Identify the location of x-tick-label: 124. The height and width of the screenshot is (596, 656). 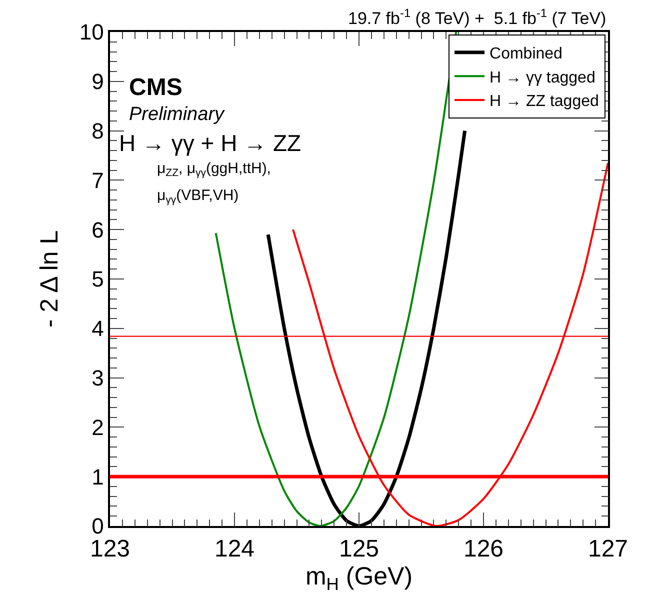
(234, 549).